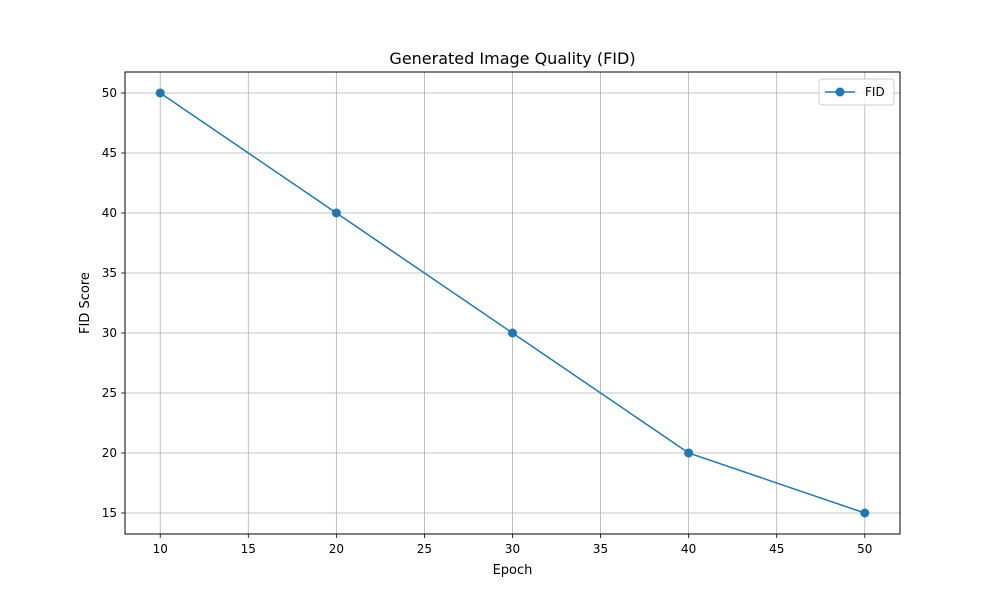  Describe the element at coordinates (513, 570) in the screenshot. I see `x-axis-label: Epoch` at that location.